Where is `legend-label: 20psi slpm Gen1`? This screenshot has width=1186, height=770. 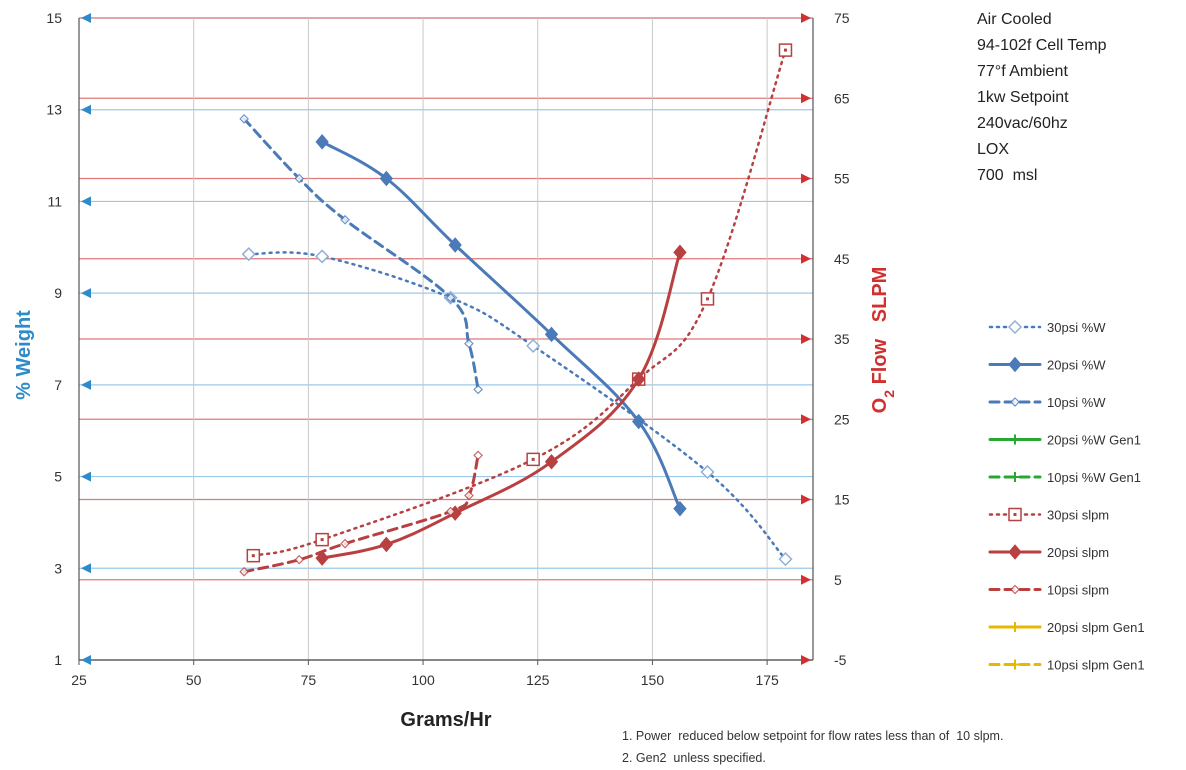 legend-label: 20psi slpm Gen1 is located at coordinates (1096, 627).